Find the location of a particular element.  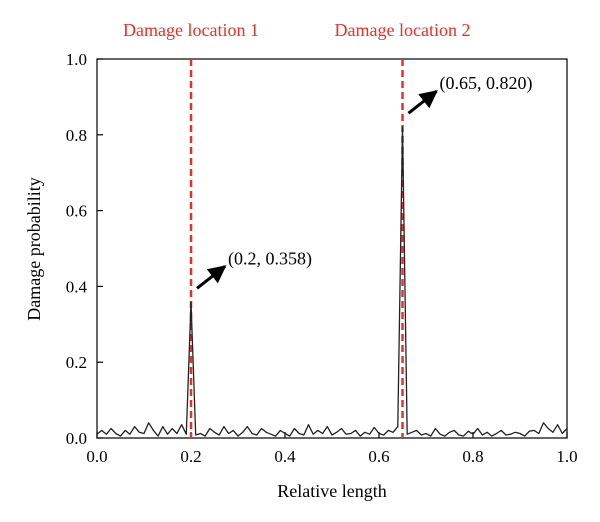

x-tick-label: 0.4 is located at coordinates (285, 456).